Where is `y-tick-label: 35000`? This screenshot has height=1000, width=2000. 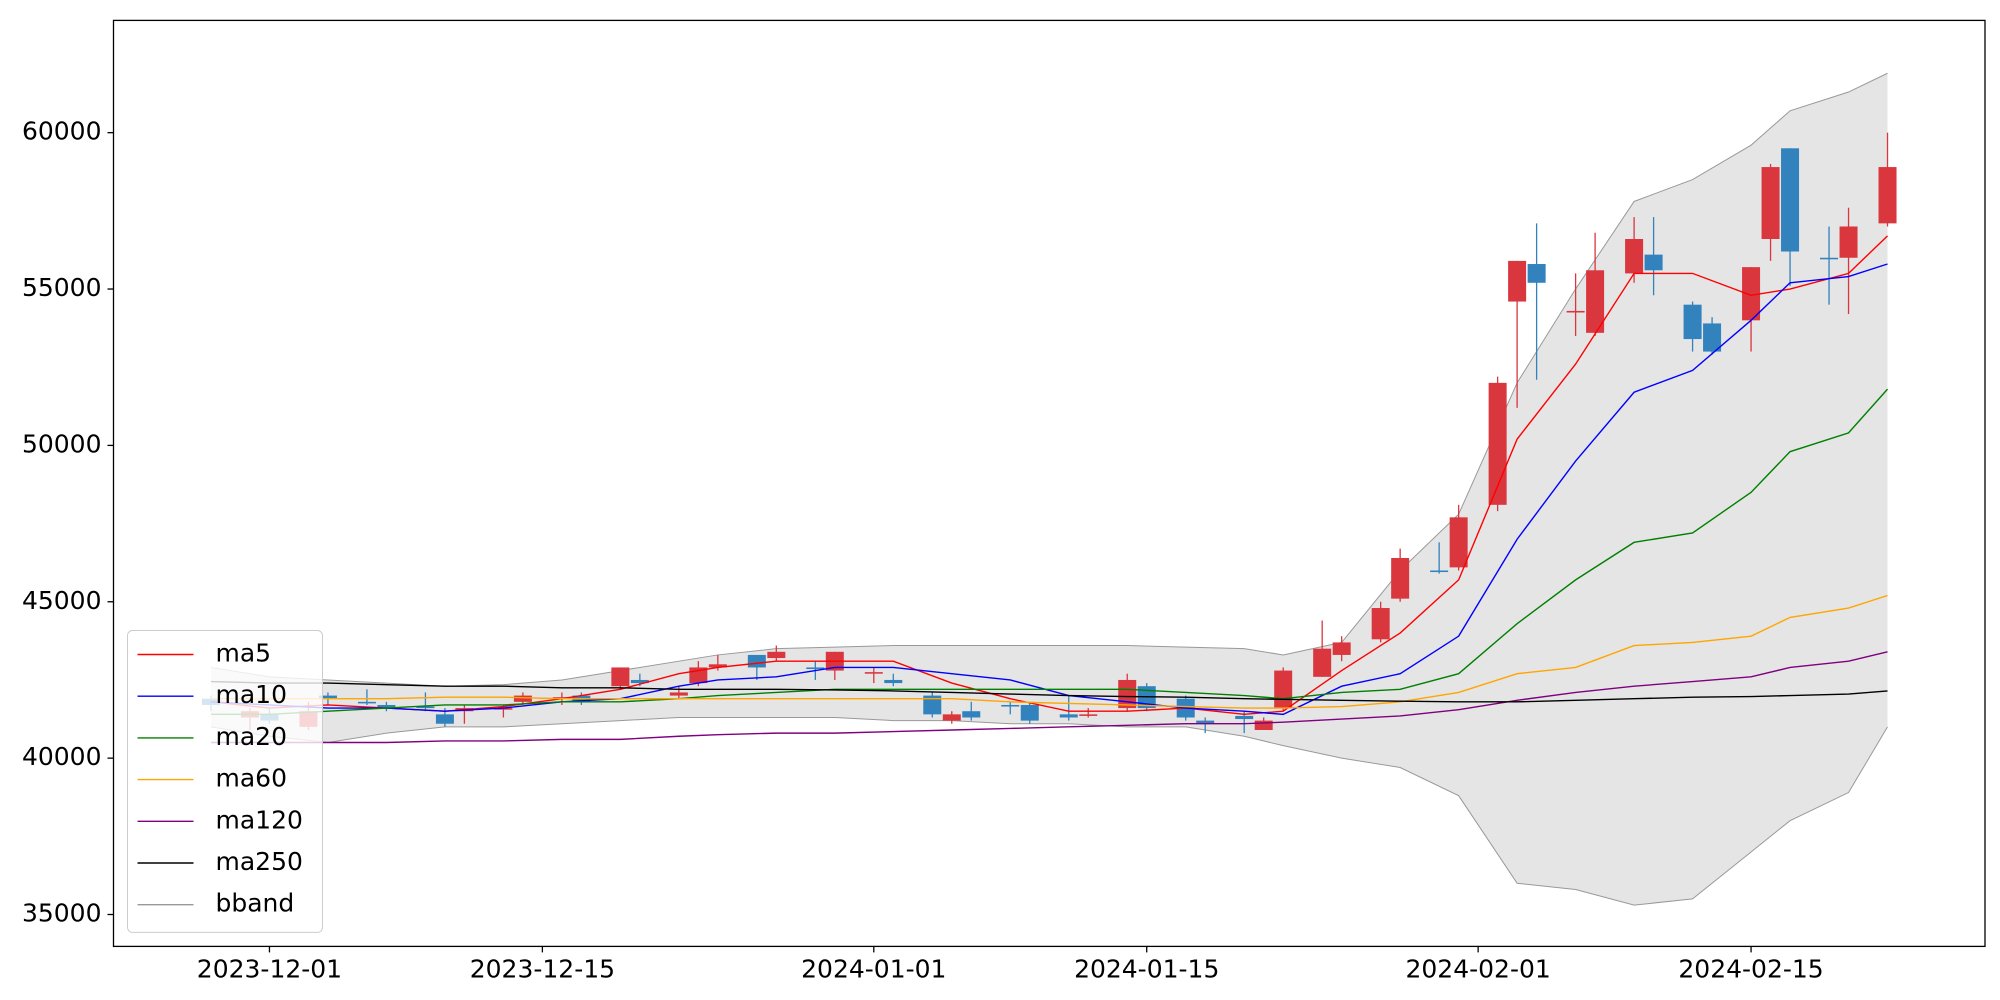
y-tick-label: 35000 is located at coordinates (62, 913).